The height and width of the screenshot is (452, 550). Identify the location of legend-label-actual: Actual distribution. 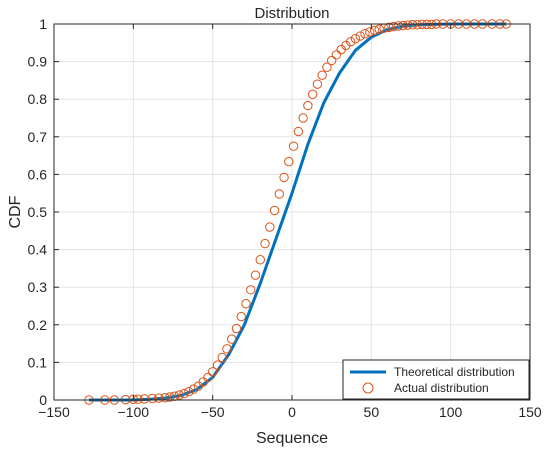
(441, 388).